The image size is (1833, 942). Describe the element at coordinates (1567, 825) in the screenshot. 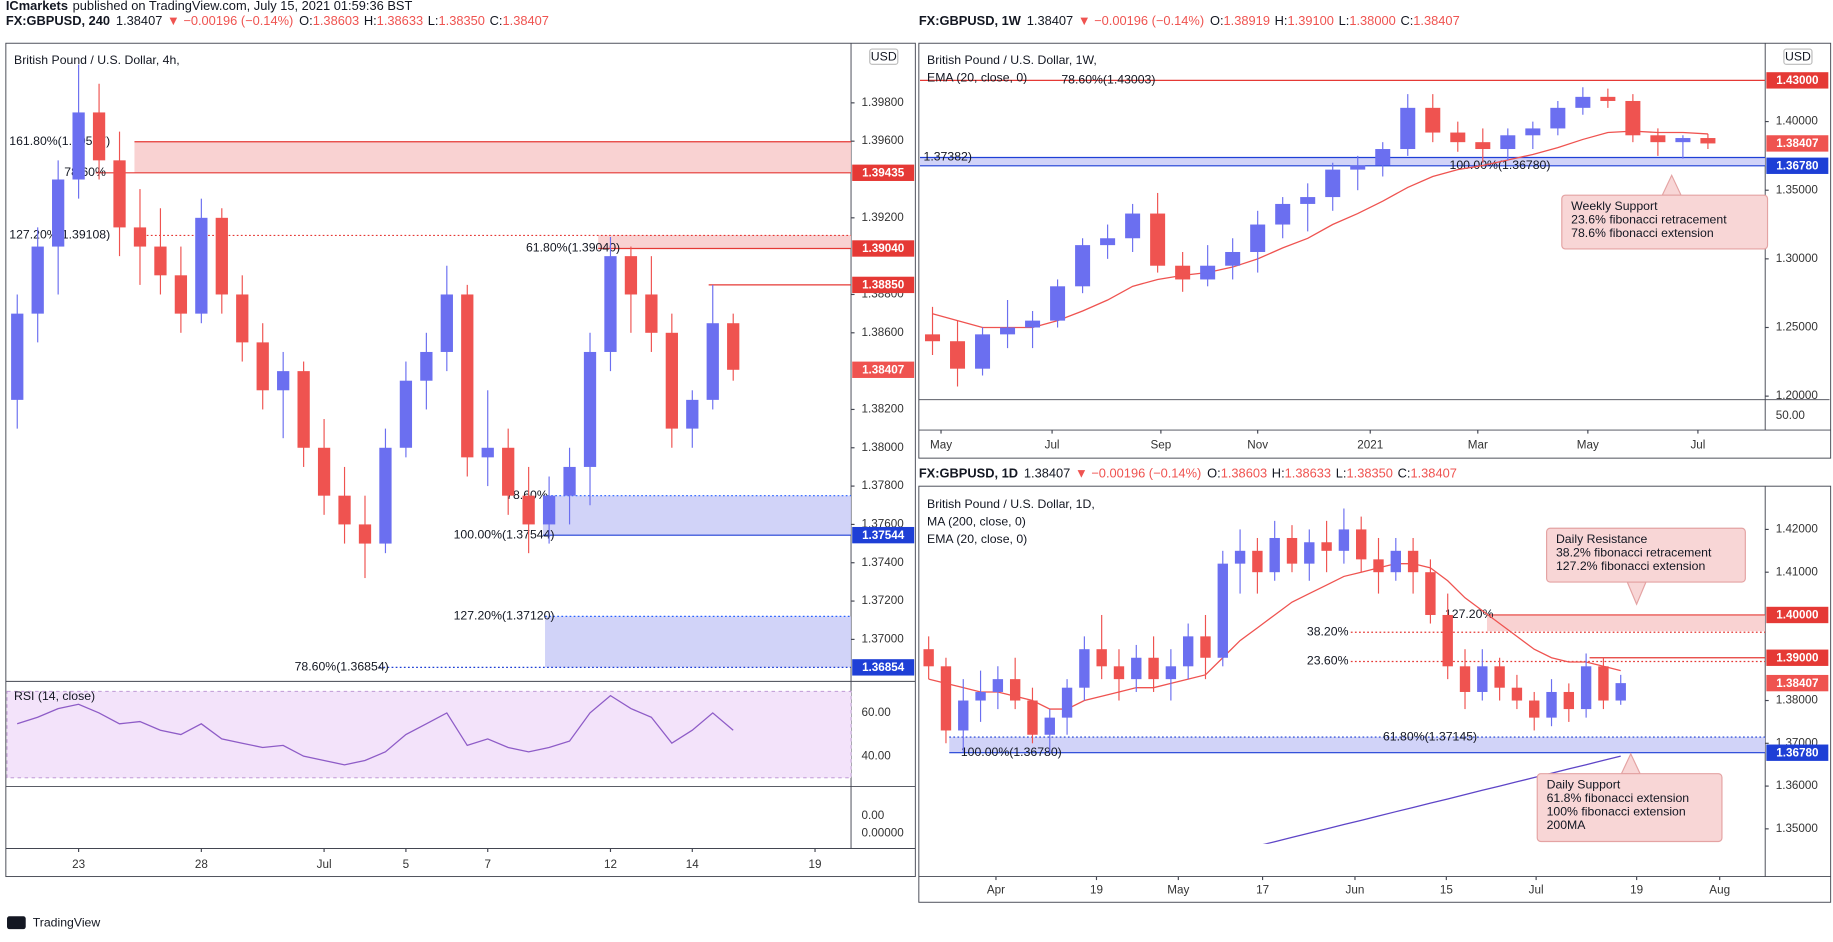

I see `callout-text: 200MA` at that location.